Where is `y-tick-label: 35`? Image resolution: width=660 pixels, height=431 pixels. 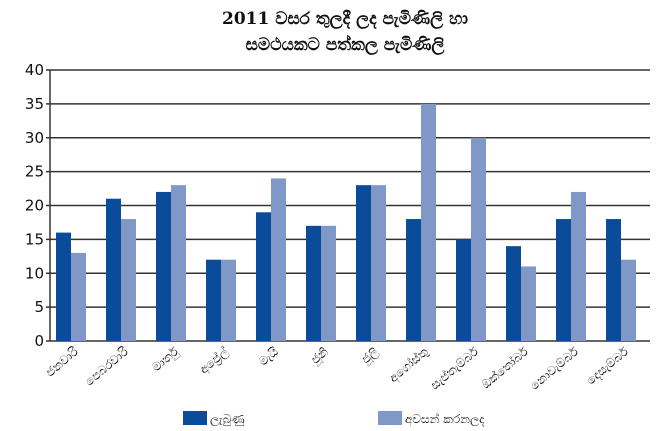
y-tick-label: 35 is located at coordinates (34, 104).